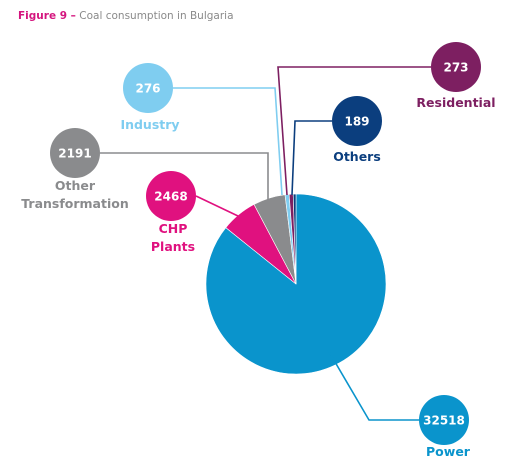 Image resolution: width=530 pixels, height=465 pixels. I want to click on value-bubble-chp-plants, so click(171, 196).